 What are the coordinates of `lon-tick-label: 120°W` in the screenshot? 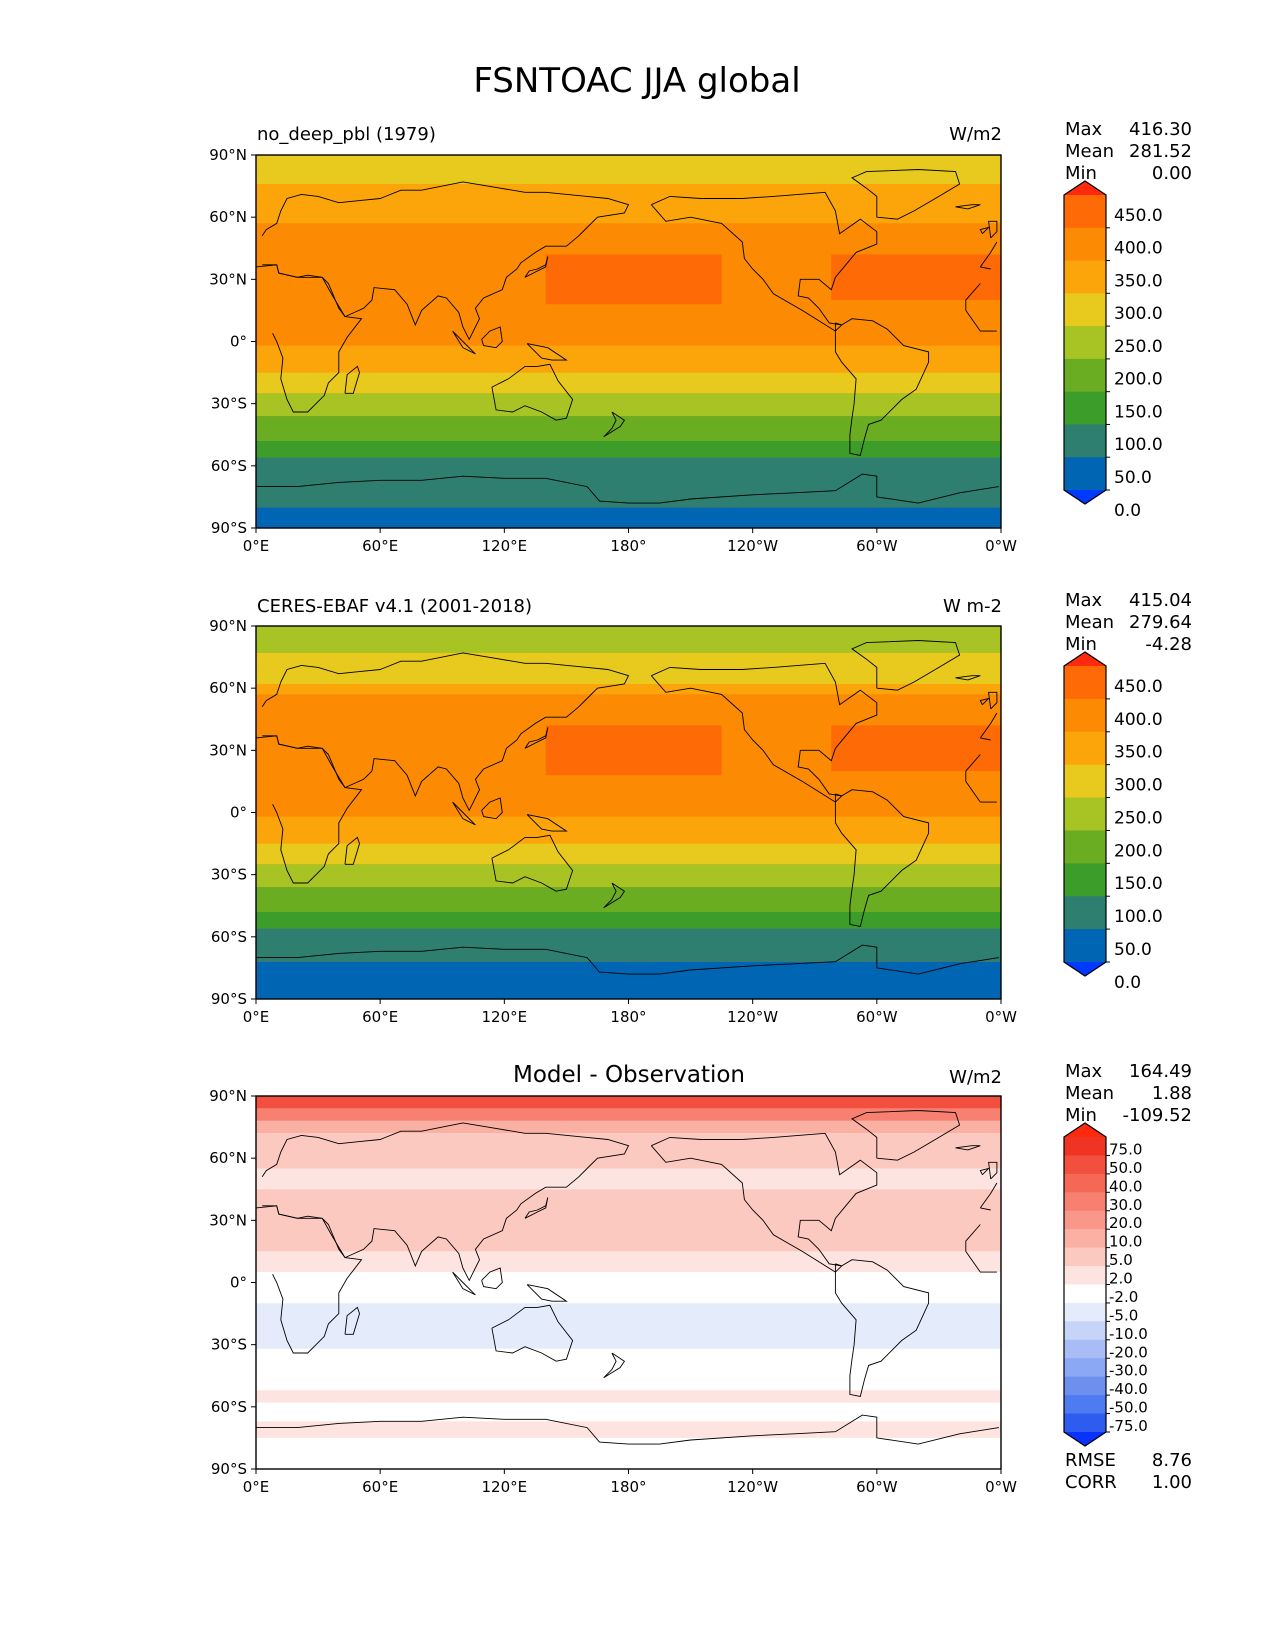 It's located at (752, 546).